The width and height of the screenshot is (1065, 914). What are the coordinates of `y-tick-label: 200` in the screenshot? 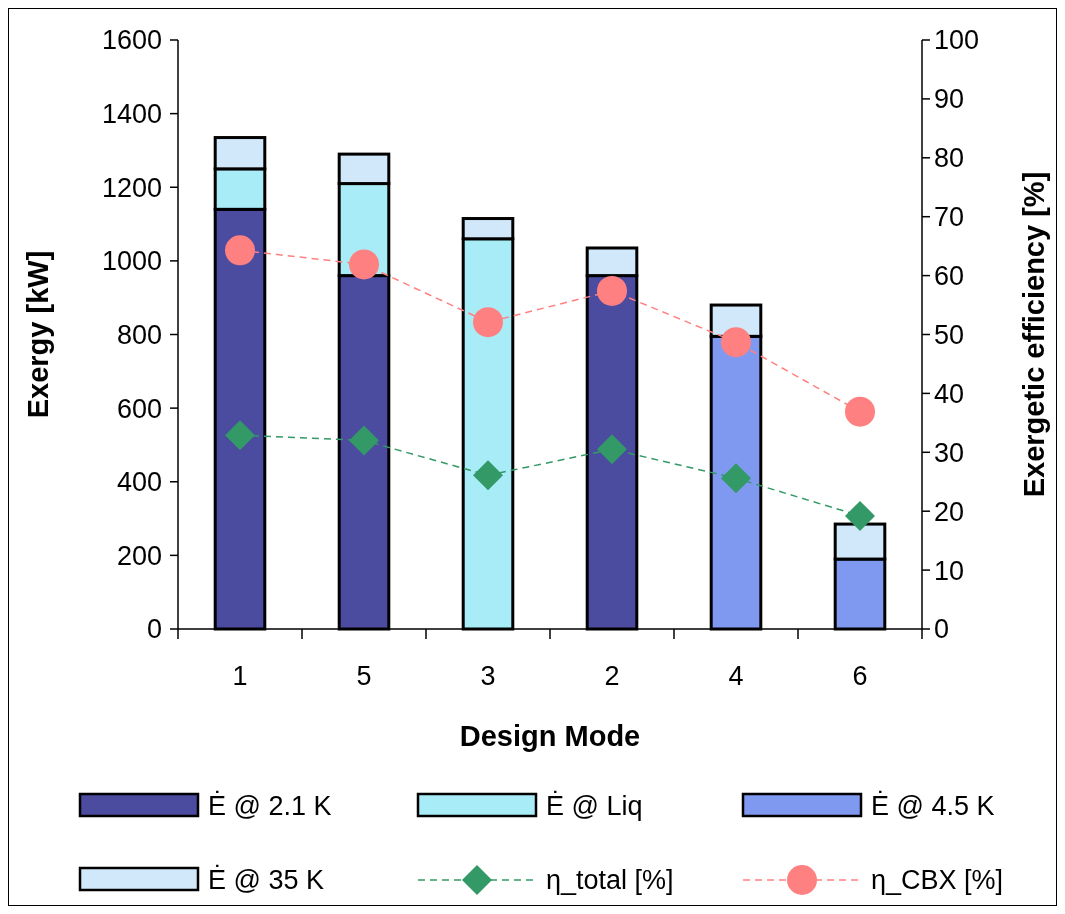 It's located at (139, 555).